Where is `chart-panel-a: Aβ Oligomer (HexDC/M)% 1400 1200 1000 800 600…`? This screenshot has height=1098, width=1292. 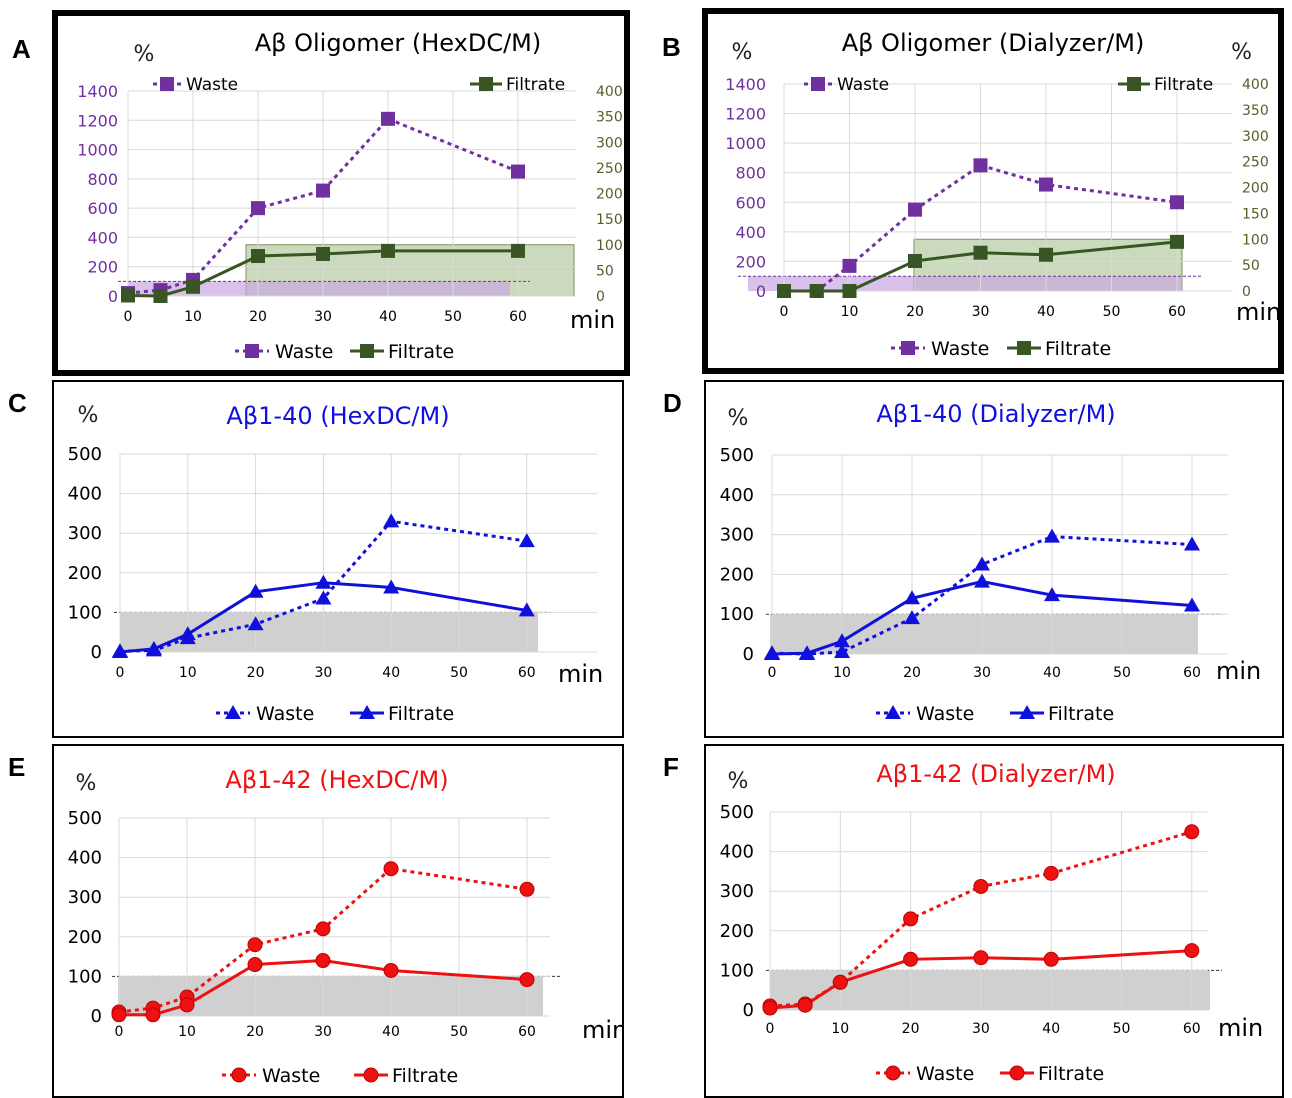
chart-panel-a: Aβ Oligomer (HexDC/M)% 1400 1200 1000 800 600… is located at coordinates (341, 193).